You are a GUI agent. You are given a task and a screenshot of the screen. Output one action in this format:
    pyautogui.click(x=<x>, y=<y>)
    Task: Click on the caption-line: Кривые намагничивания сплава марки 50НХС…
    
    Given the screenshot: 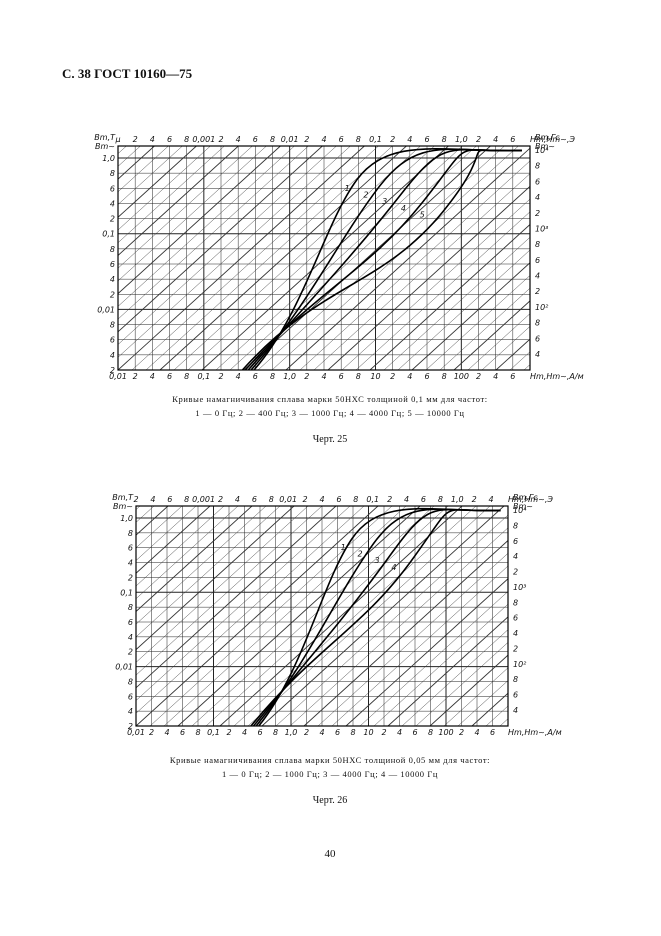 What is the action you would take?
    pyautogui.click(x=330, y=760)
    